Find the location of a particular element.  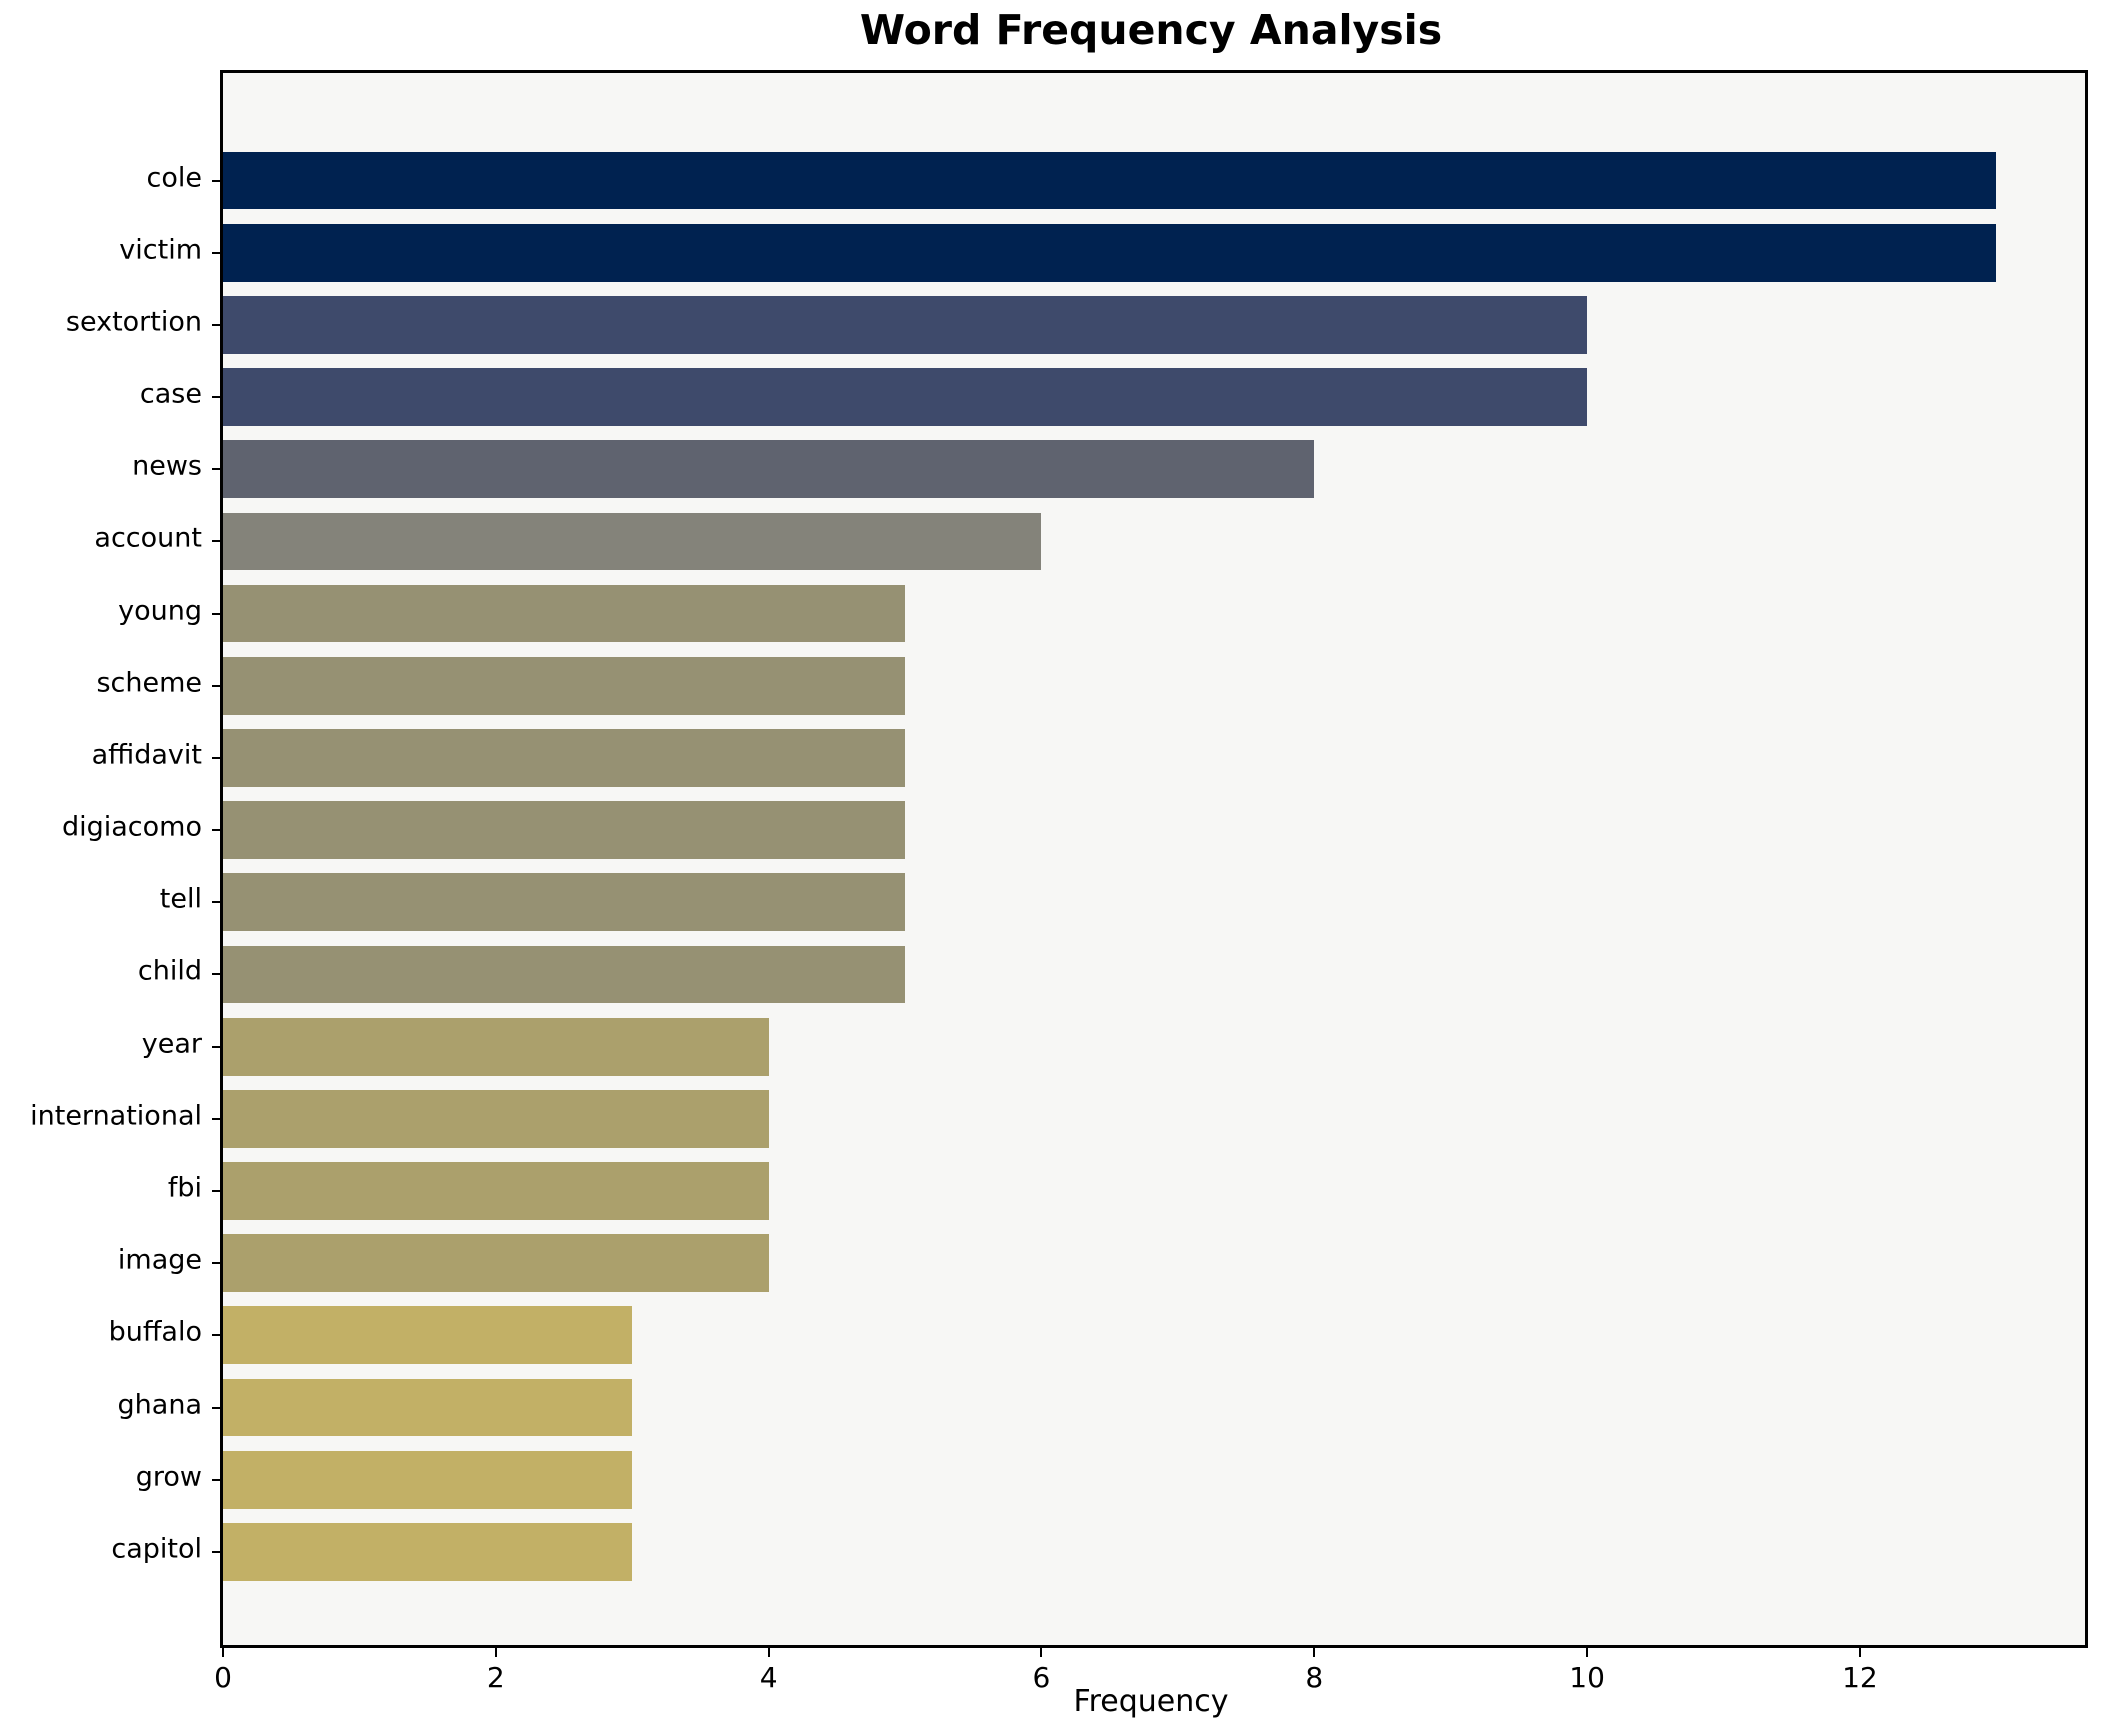

bar-tell is located at coordinates (564, 902).